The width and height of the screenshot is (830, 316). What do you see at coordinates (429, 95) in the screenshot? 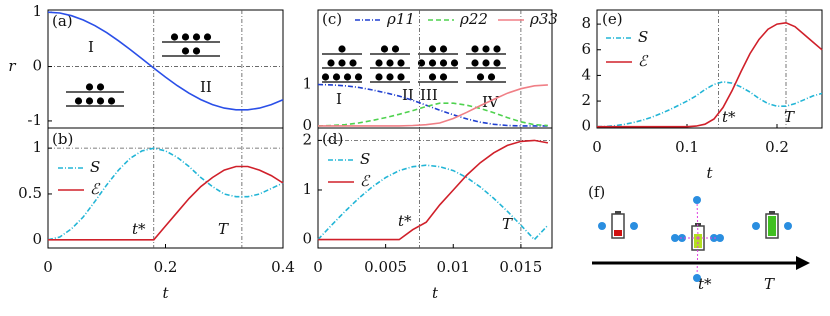
I see `annotation: III` at bounding box center [429, 95].